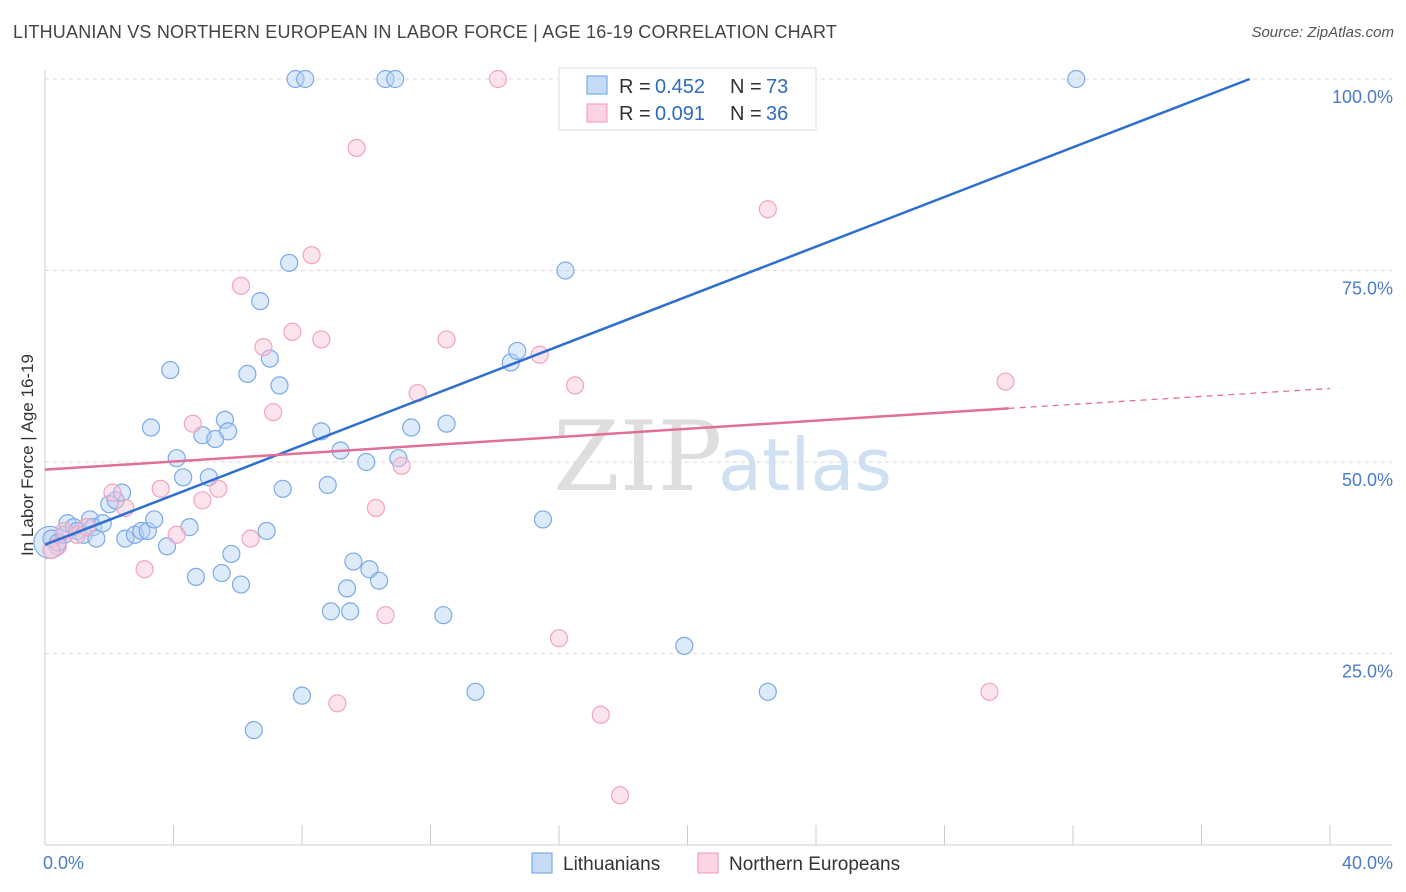 The width and height of the screenshot is (1406, 892). Describe the element at coordinates (63, 863) in the screenshot. I see `x-tick-label-min: 0.0%` at that location.